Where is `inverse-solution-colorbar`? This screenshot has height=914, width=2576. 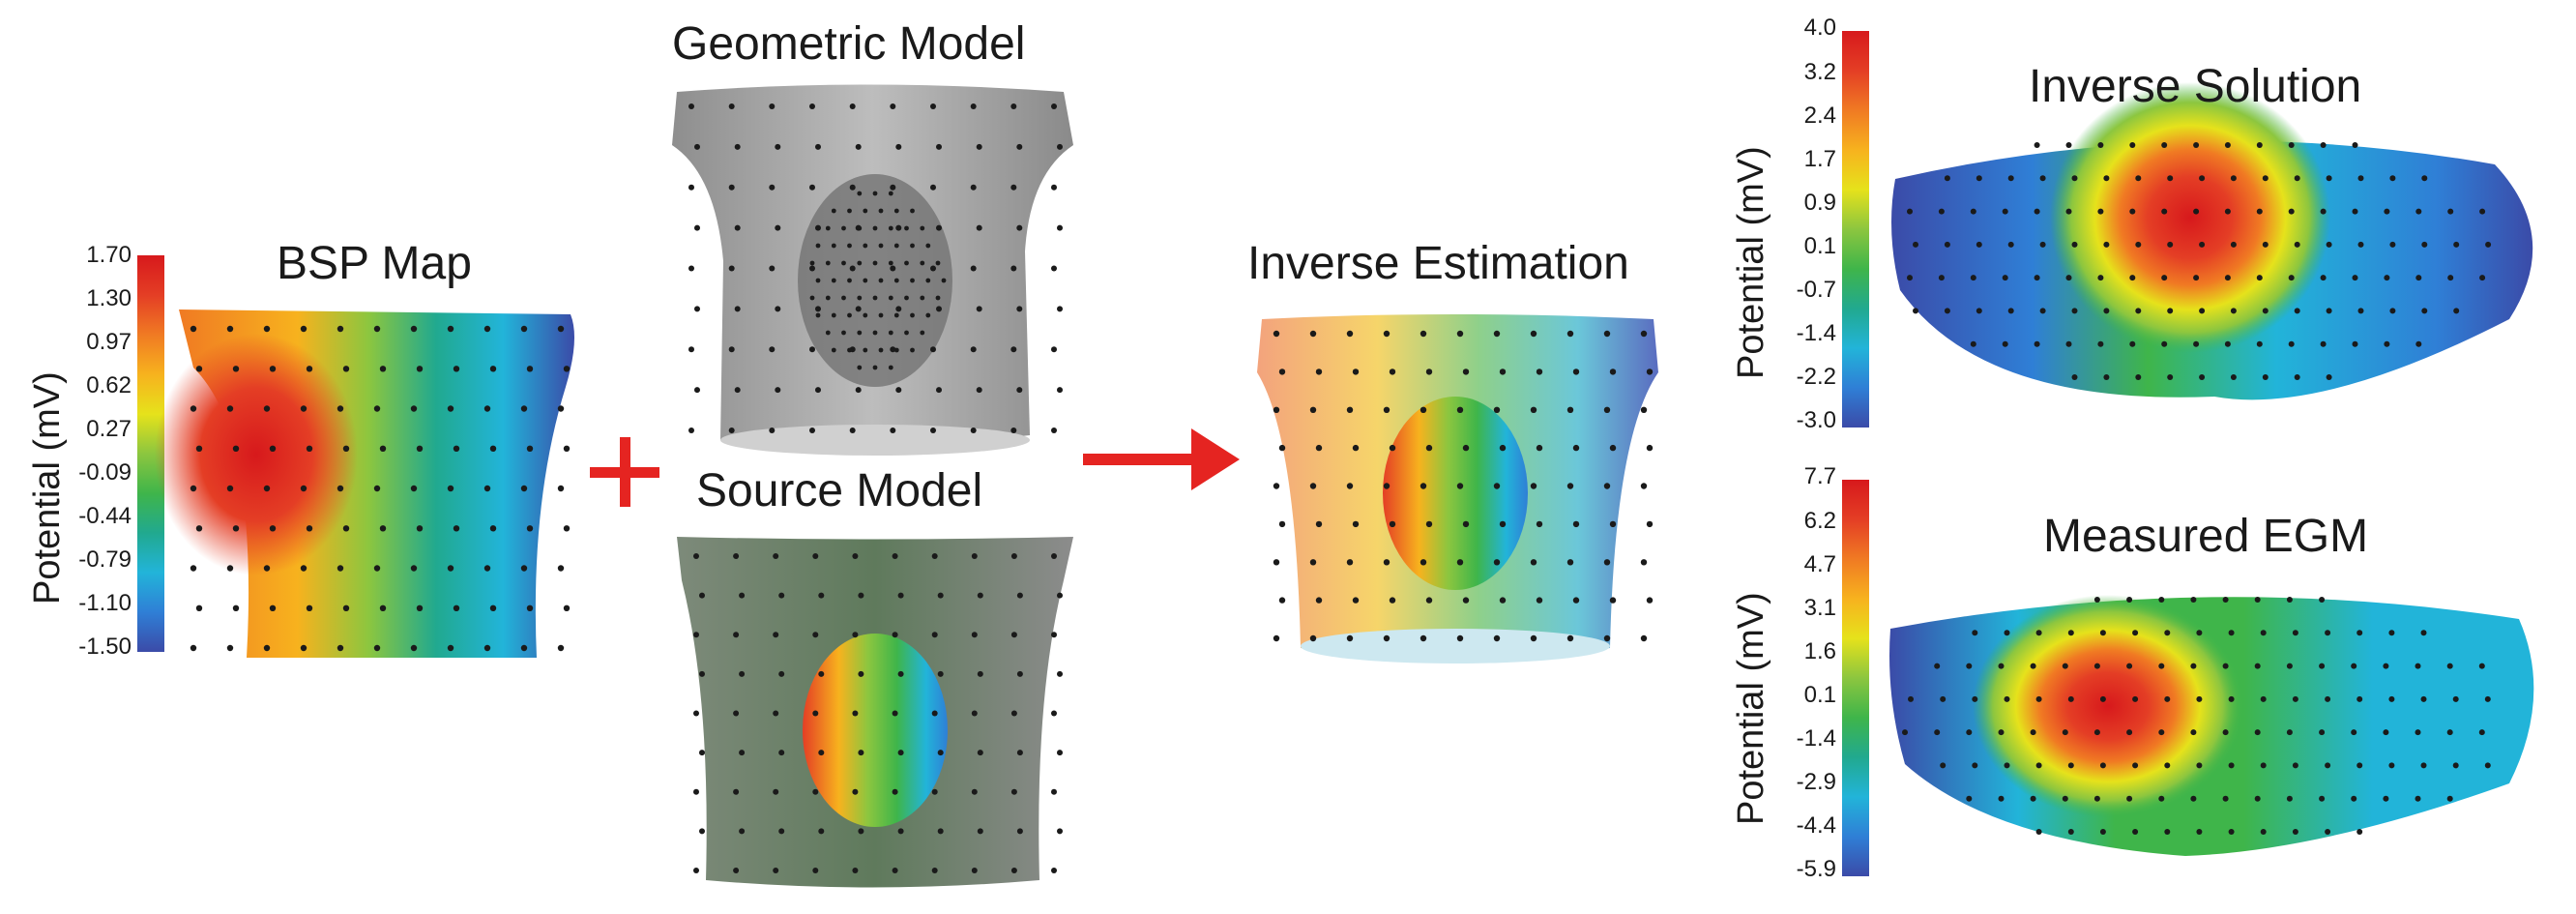
inverse-solution-colorbar is located at coordinates (1855, 229).